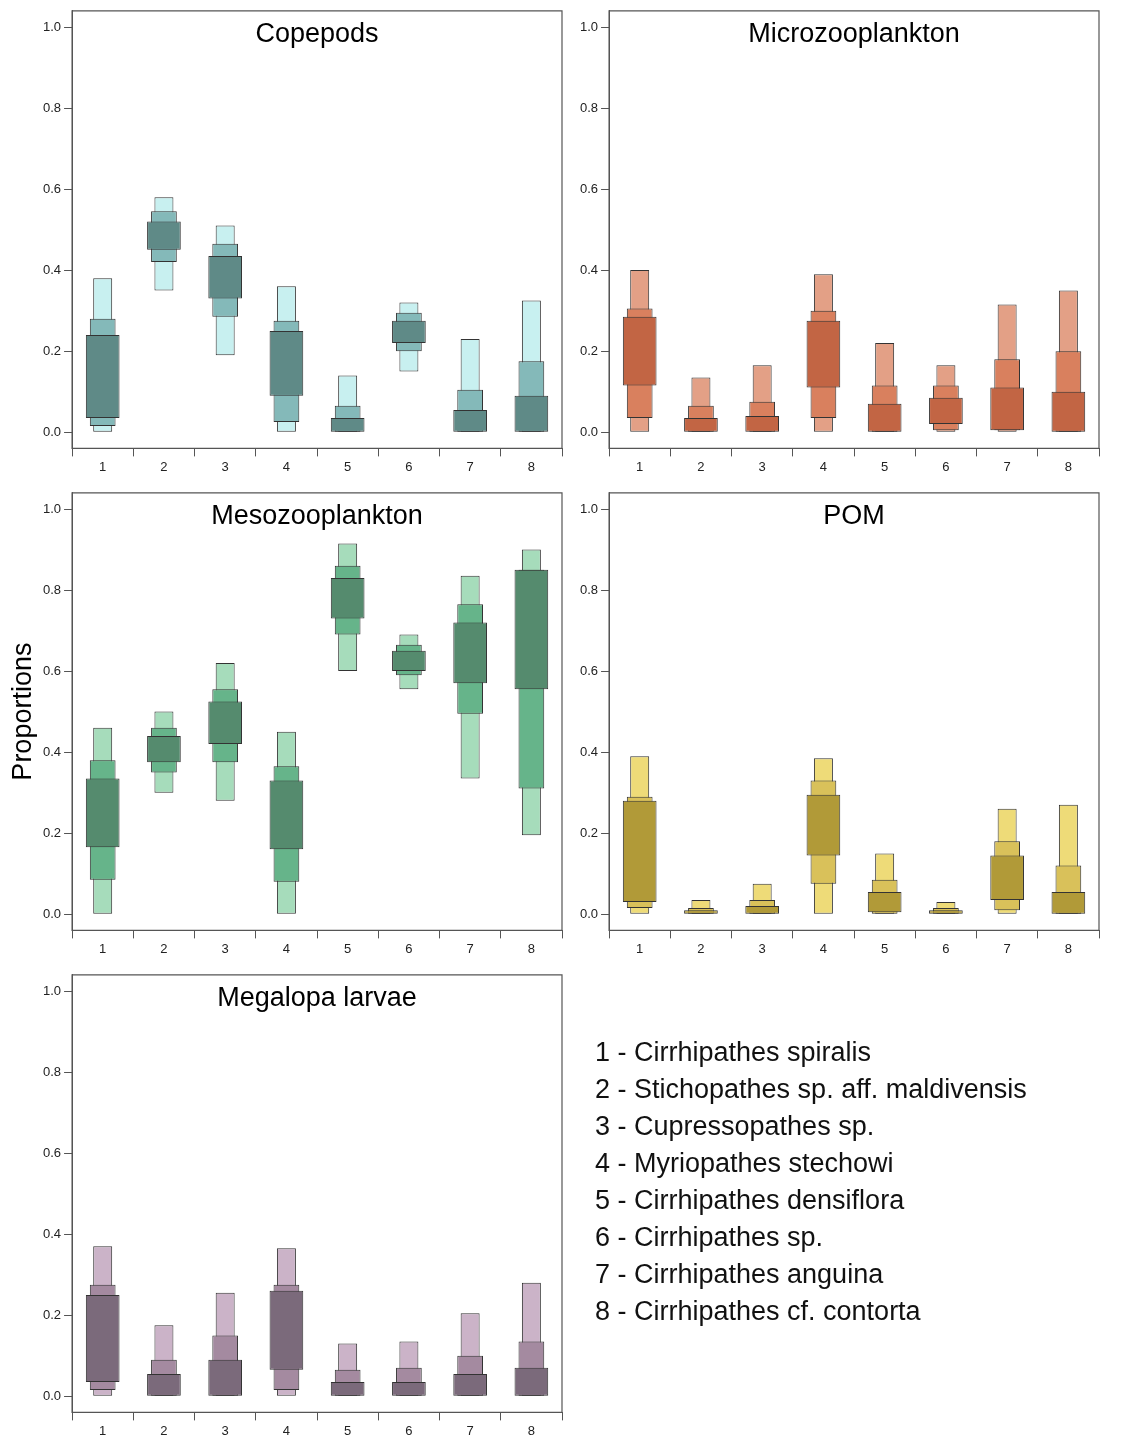 The image size is (1142, 1445). What do you see at coordinates (758, 1311) in the screenshot?
I see `text: 8 - Cirrhipathes cf. contorta` at bounding box center [758, 1311].